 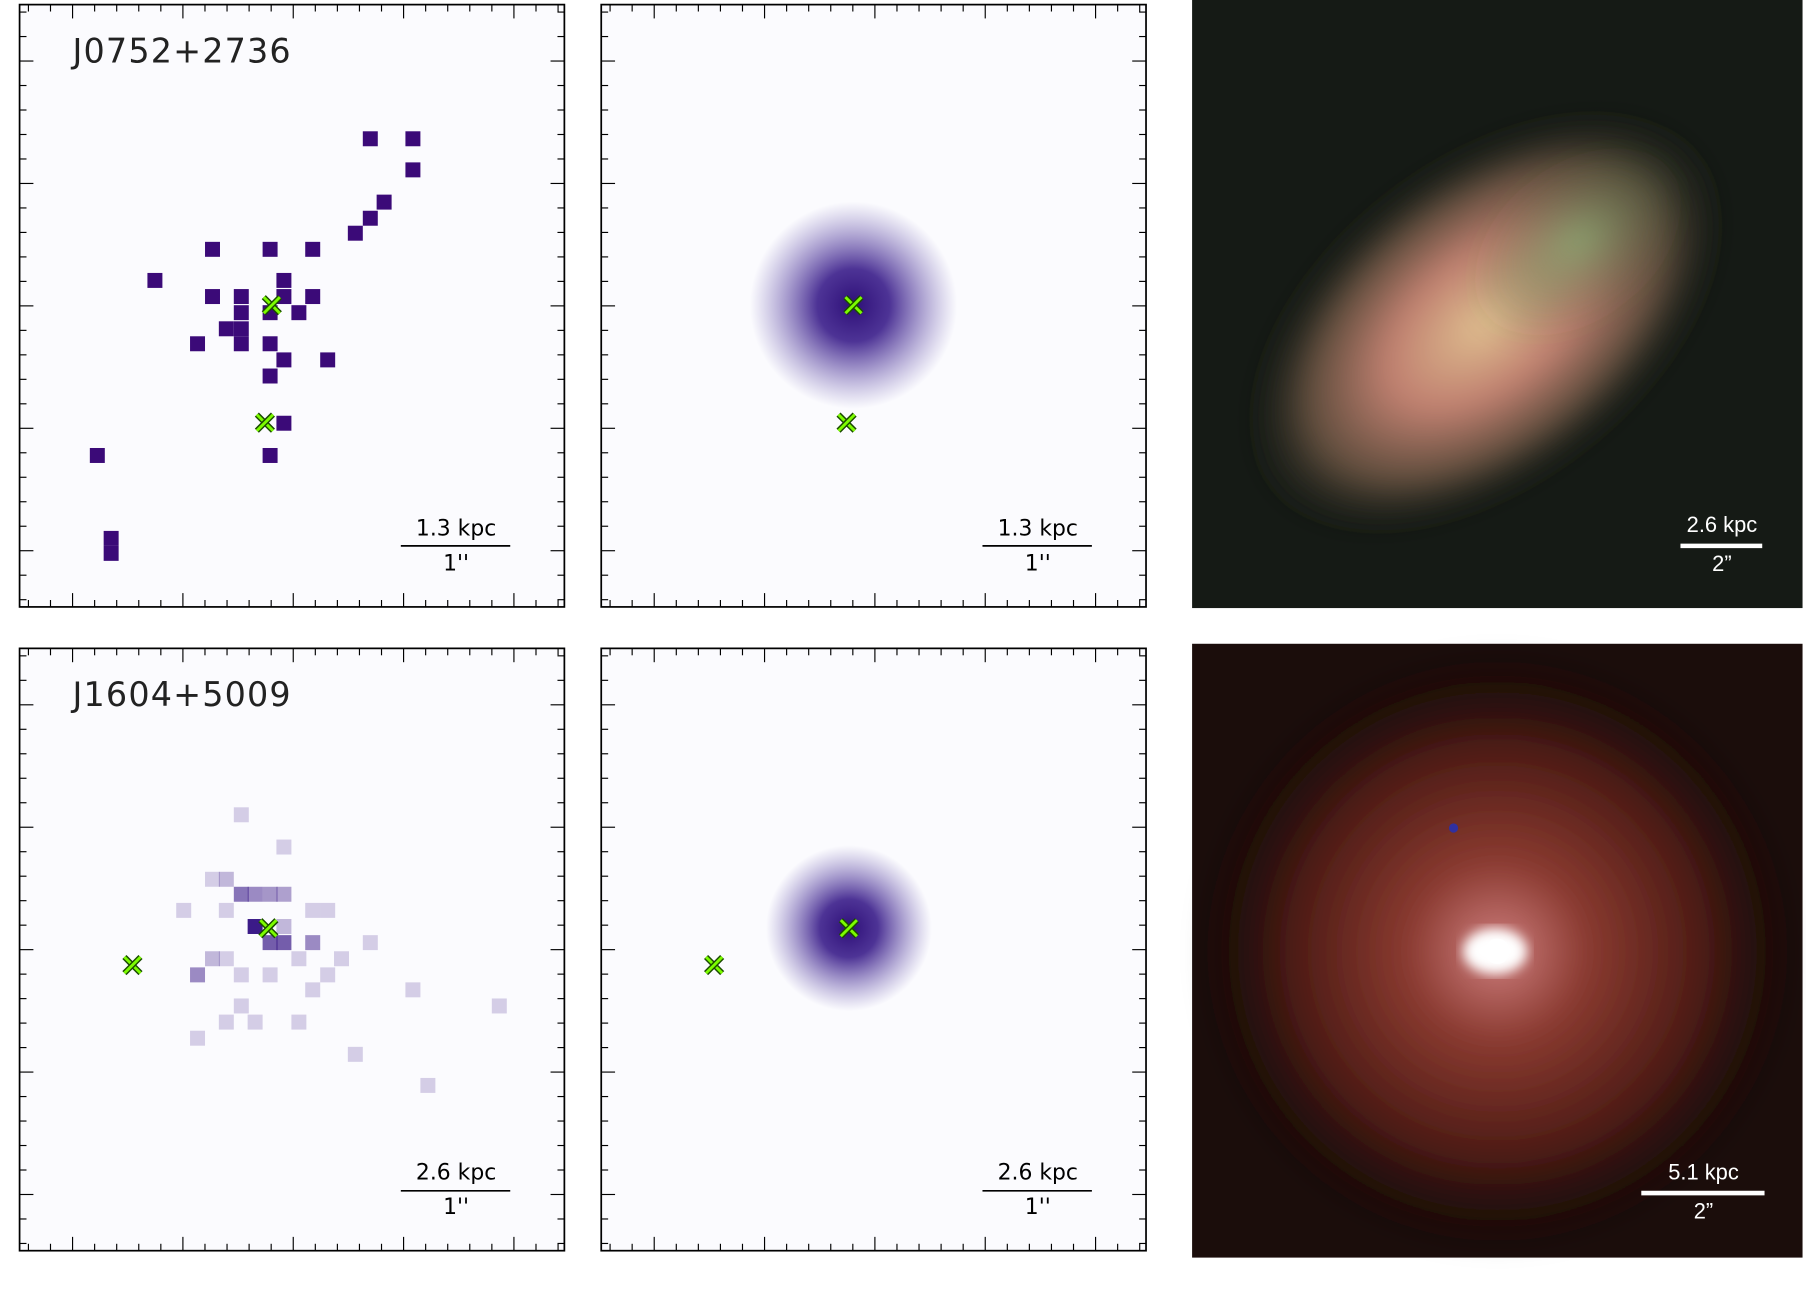 I want to click on source-name: J1604+5009, so click(x=181, y=694).